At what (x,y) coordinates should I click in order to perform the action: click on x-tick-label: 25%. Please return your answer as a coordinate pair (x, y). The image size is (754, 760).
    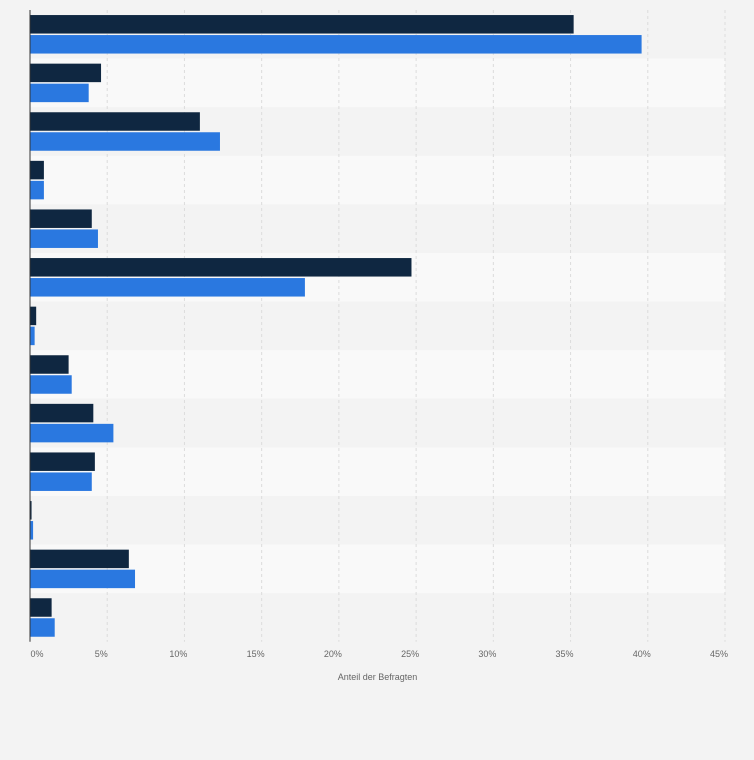
    Looking at the image, I should click on (410, 654).